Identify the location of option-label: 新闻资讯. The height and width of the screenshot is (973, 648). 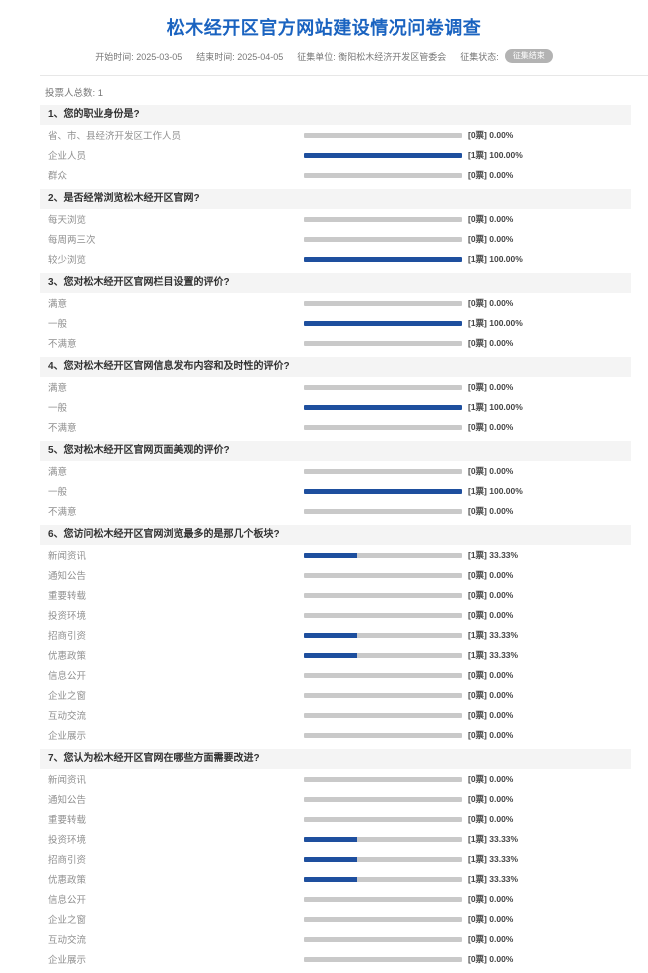
(67, 556).